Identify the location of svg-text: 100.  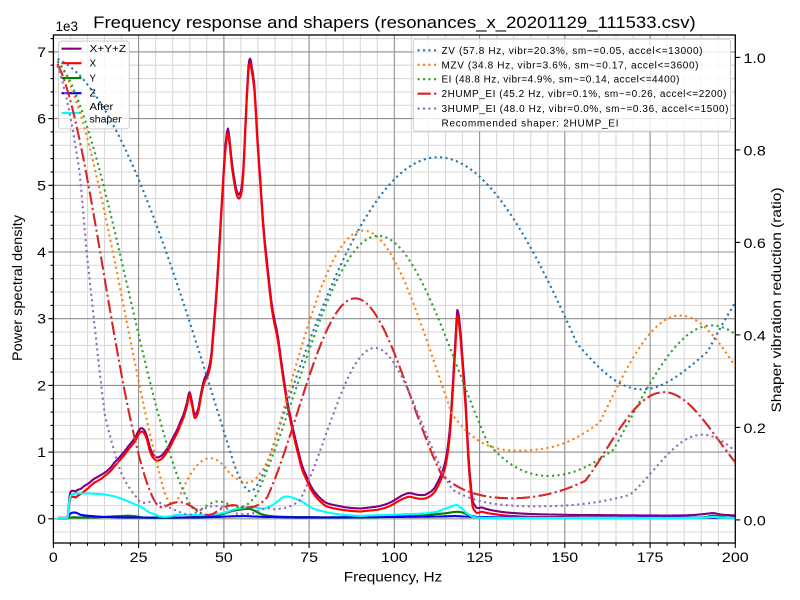
(394, 557).